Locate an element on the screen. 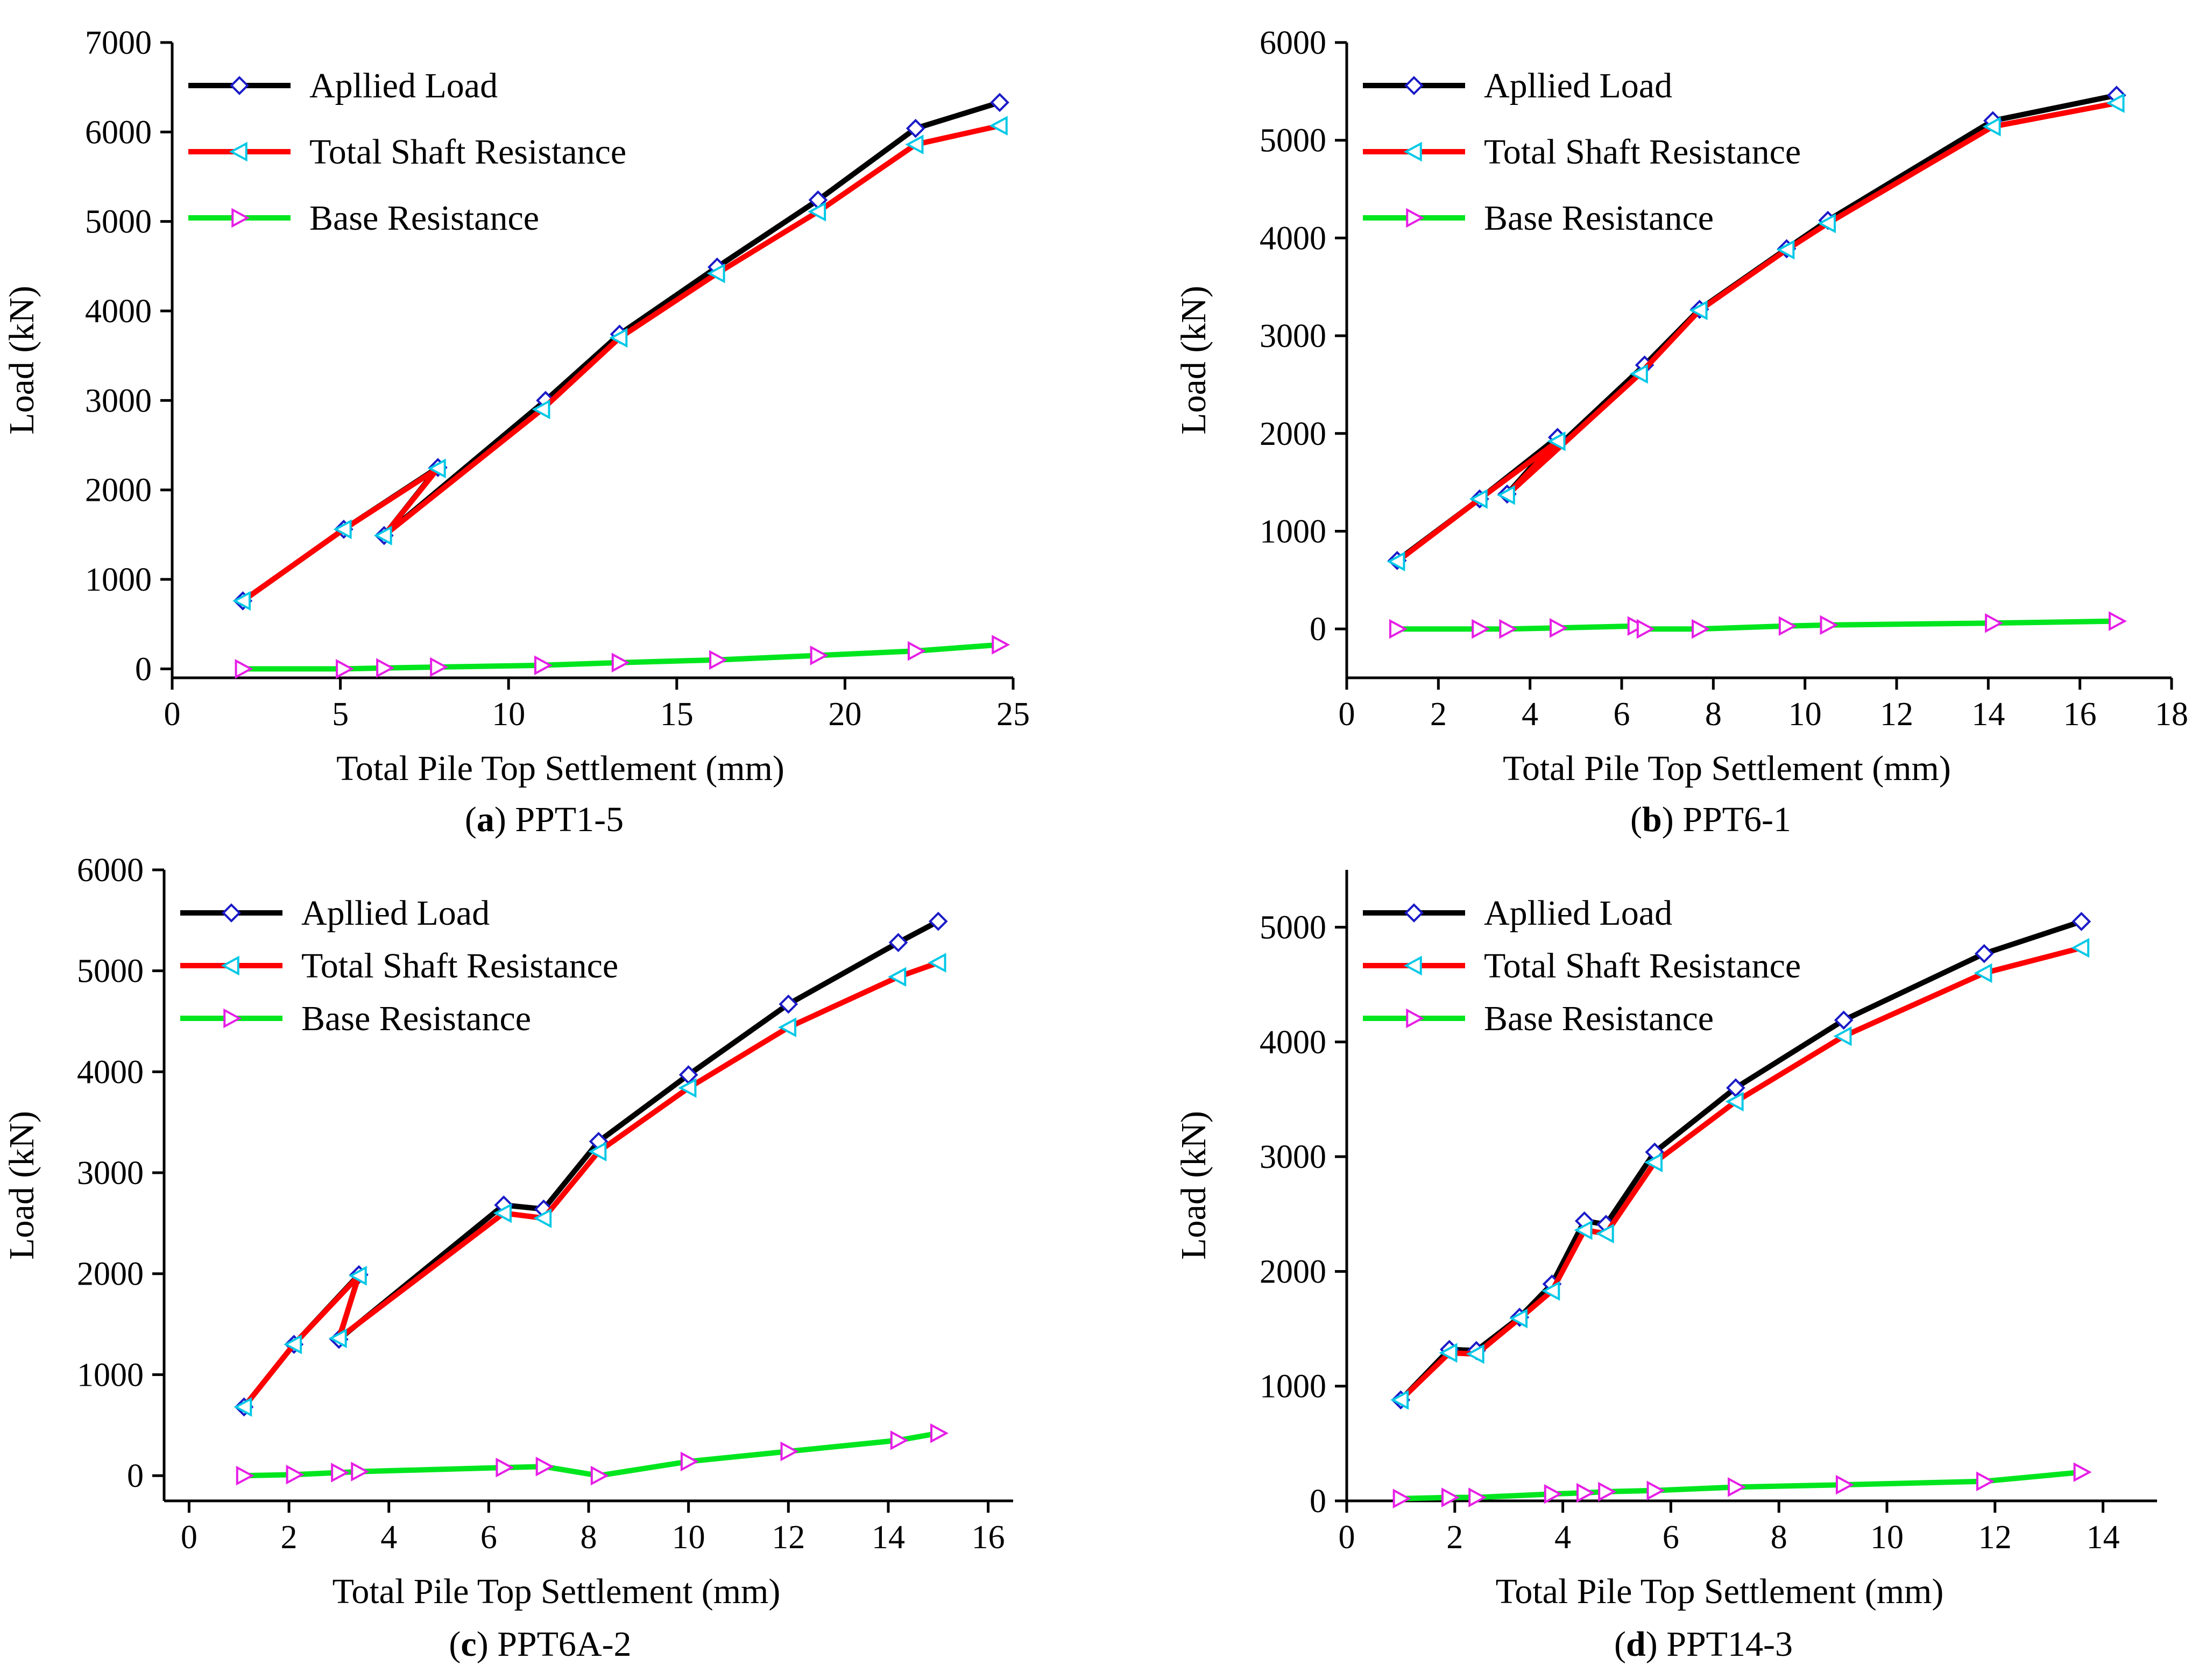 The image size is (2199, 1680). x-tick-label: 16 is located at coordinates (988, 1537).